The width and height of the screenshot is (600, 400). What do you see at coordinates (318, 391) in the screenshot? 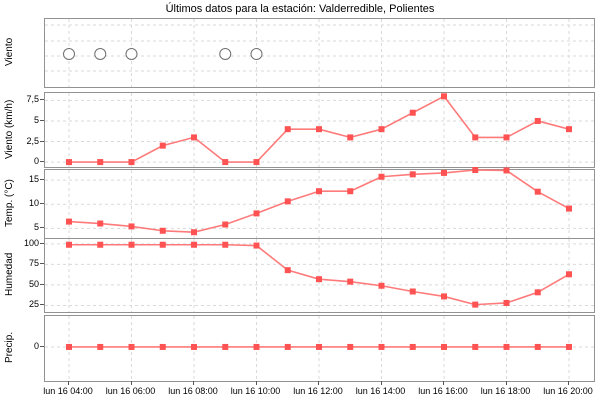
I see `x-tick-label: lun 16 12:00` at bounding box center [318, 391].